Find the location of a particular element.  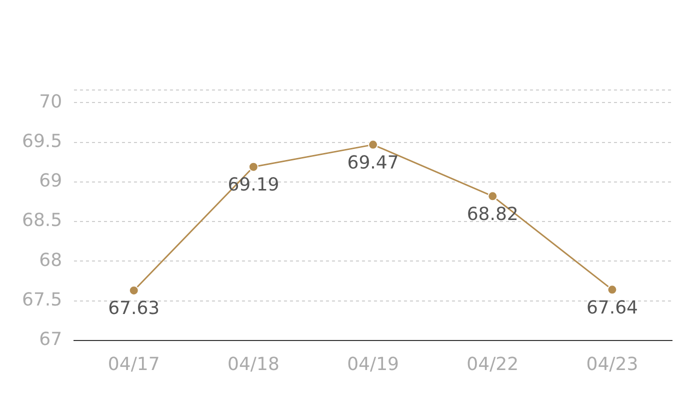

data-label: 67.64 is located at coordinates (612, 307).